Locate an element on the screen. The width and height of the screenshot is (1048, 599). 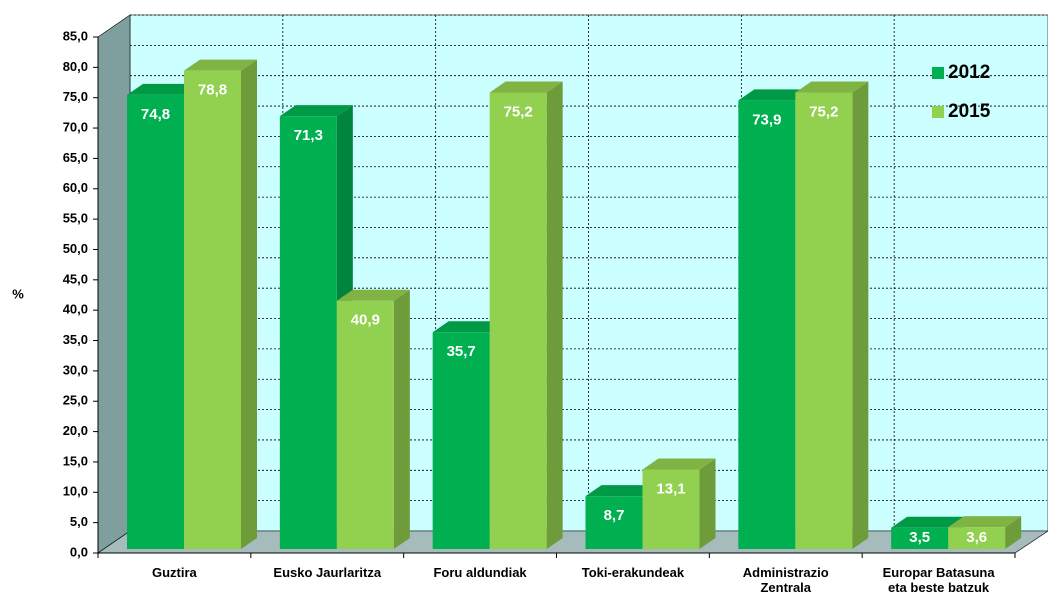
y-tick-label: 10,0 is located at coordinates (75, 491).